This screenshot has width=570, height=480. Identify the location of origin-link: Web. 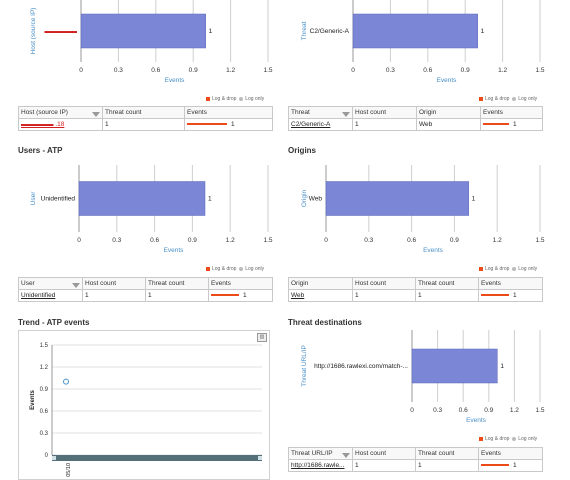
(320, 295).